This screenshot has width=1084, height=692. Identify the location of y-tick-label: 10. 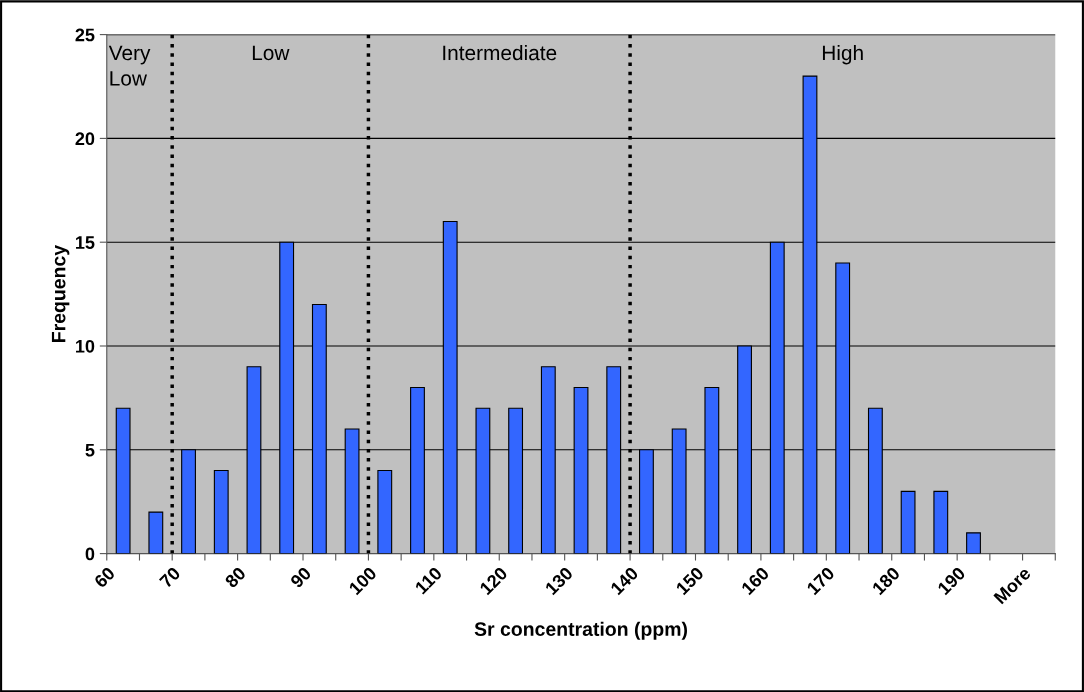
(85, 346).